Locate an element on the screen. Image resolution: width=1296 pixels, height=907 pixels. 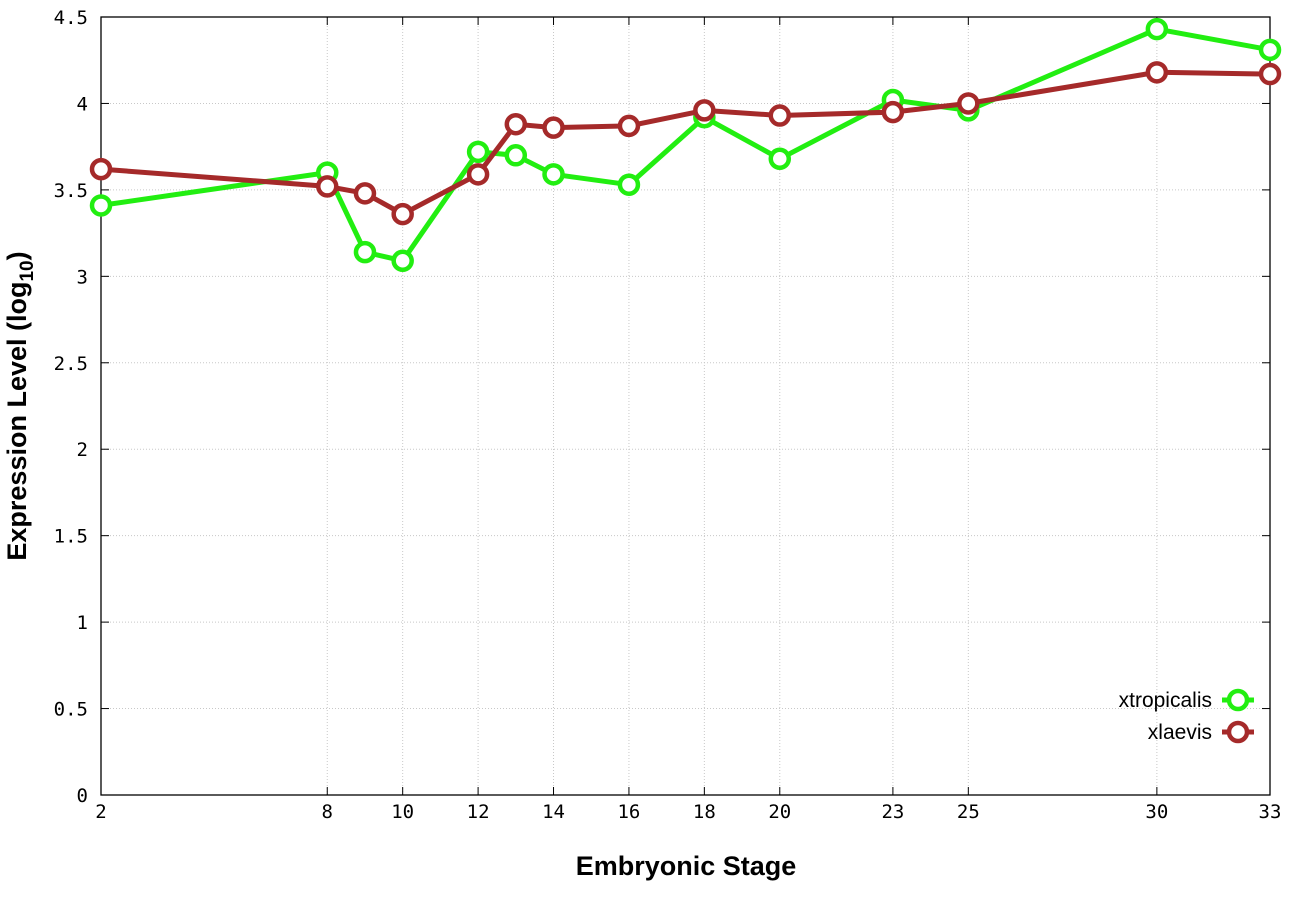
x-tick-label: 2 is located at coordinates (100, 812).